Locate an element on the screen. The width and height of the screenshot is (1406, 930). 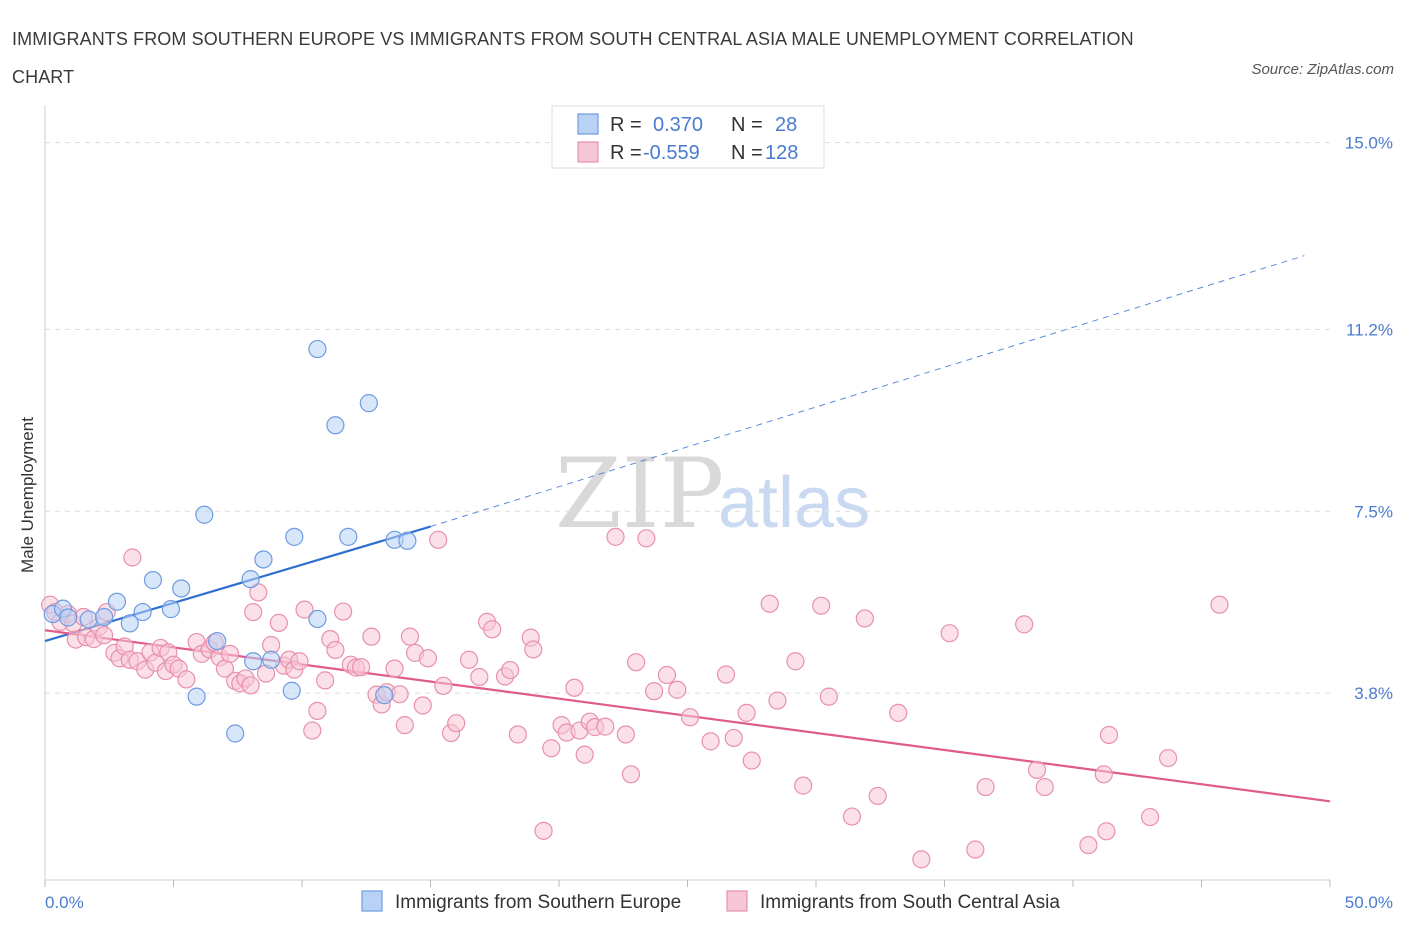
bottom-legend-swatch-blue is located at coordinates (372, 901).